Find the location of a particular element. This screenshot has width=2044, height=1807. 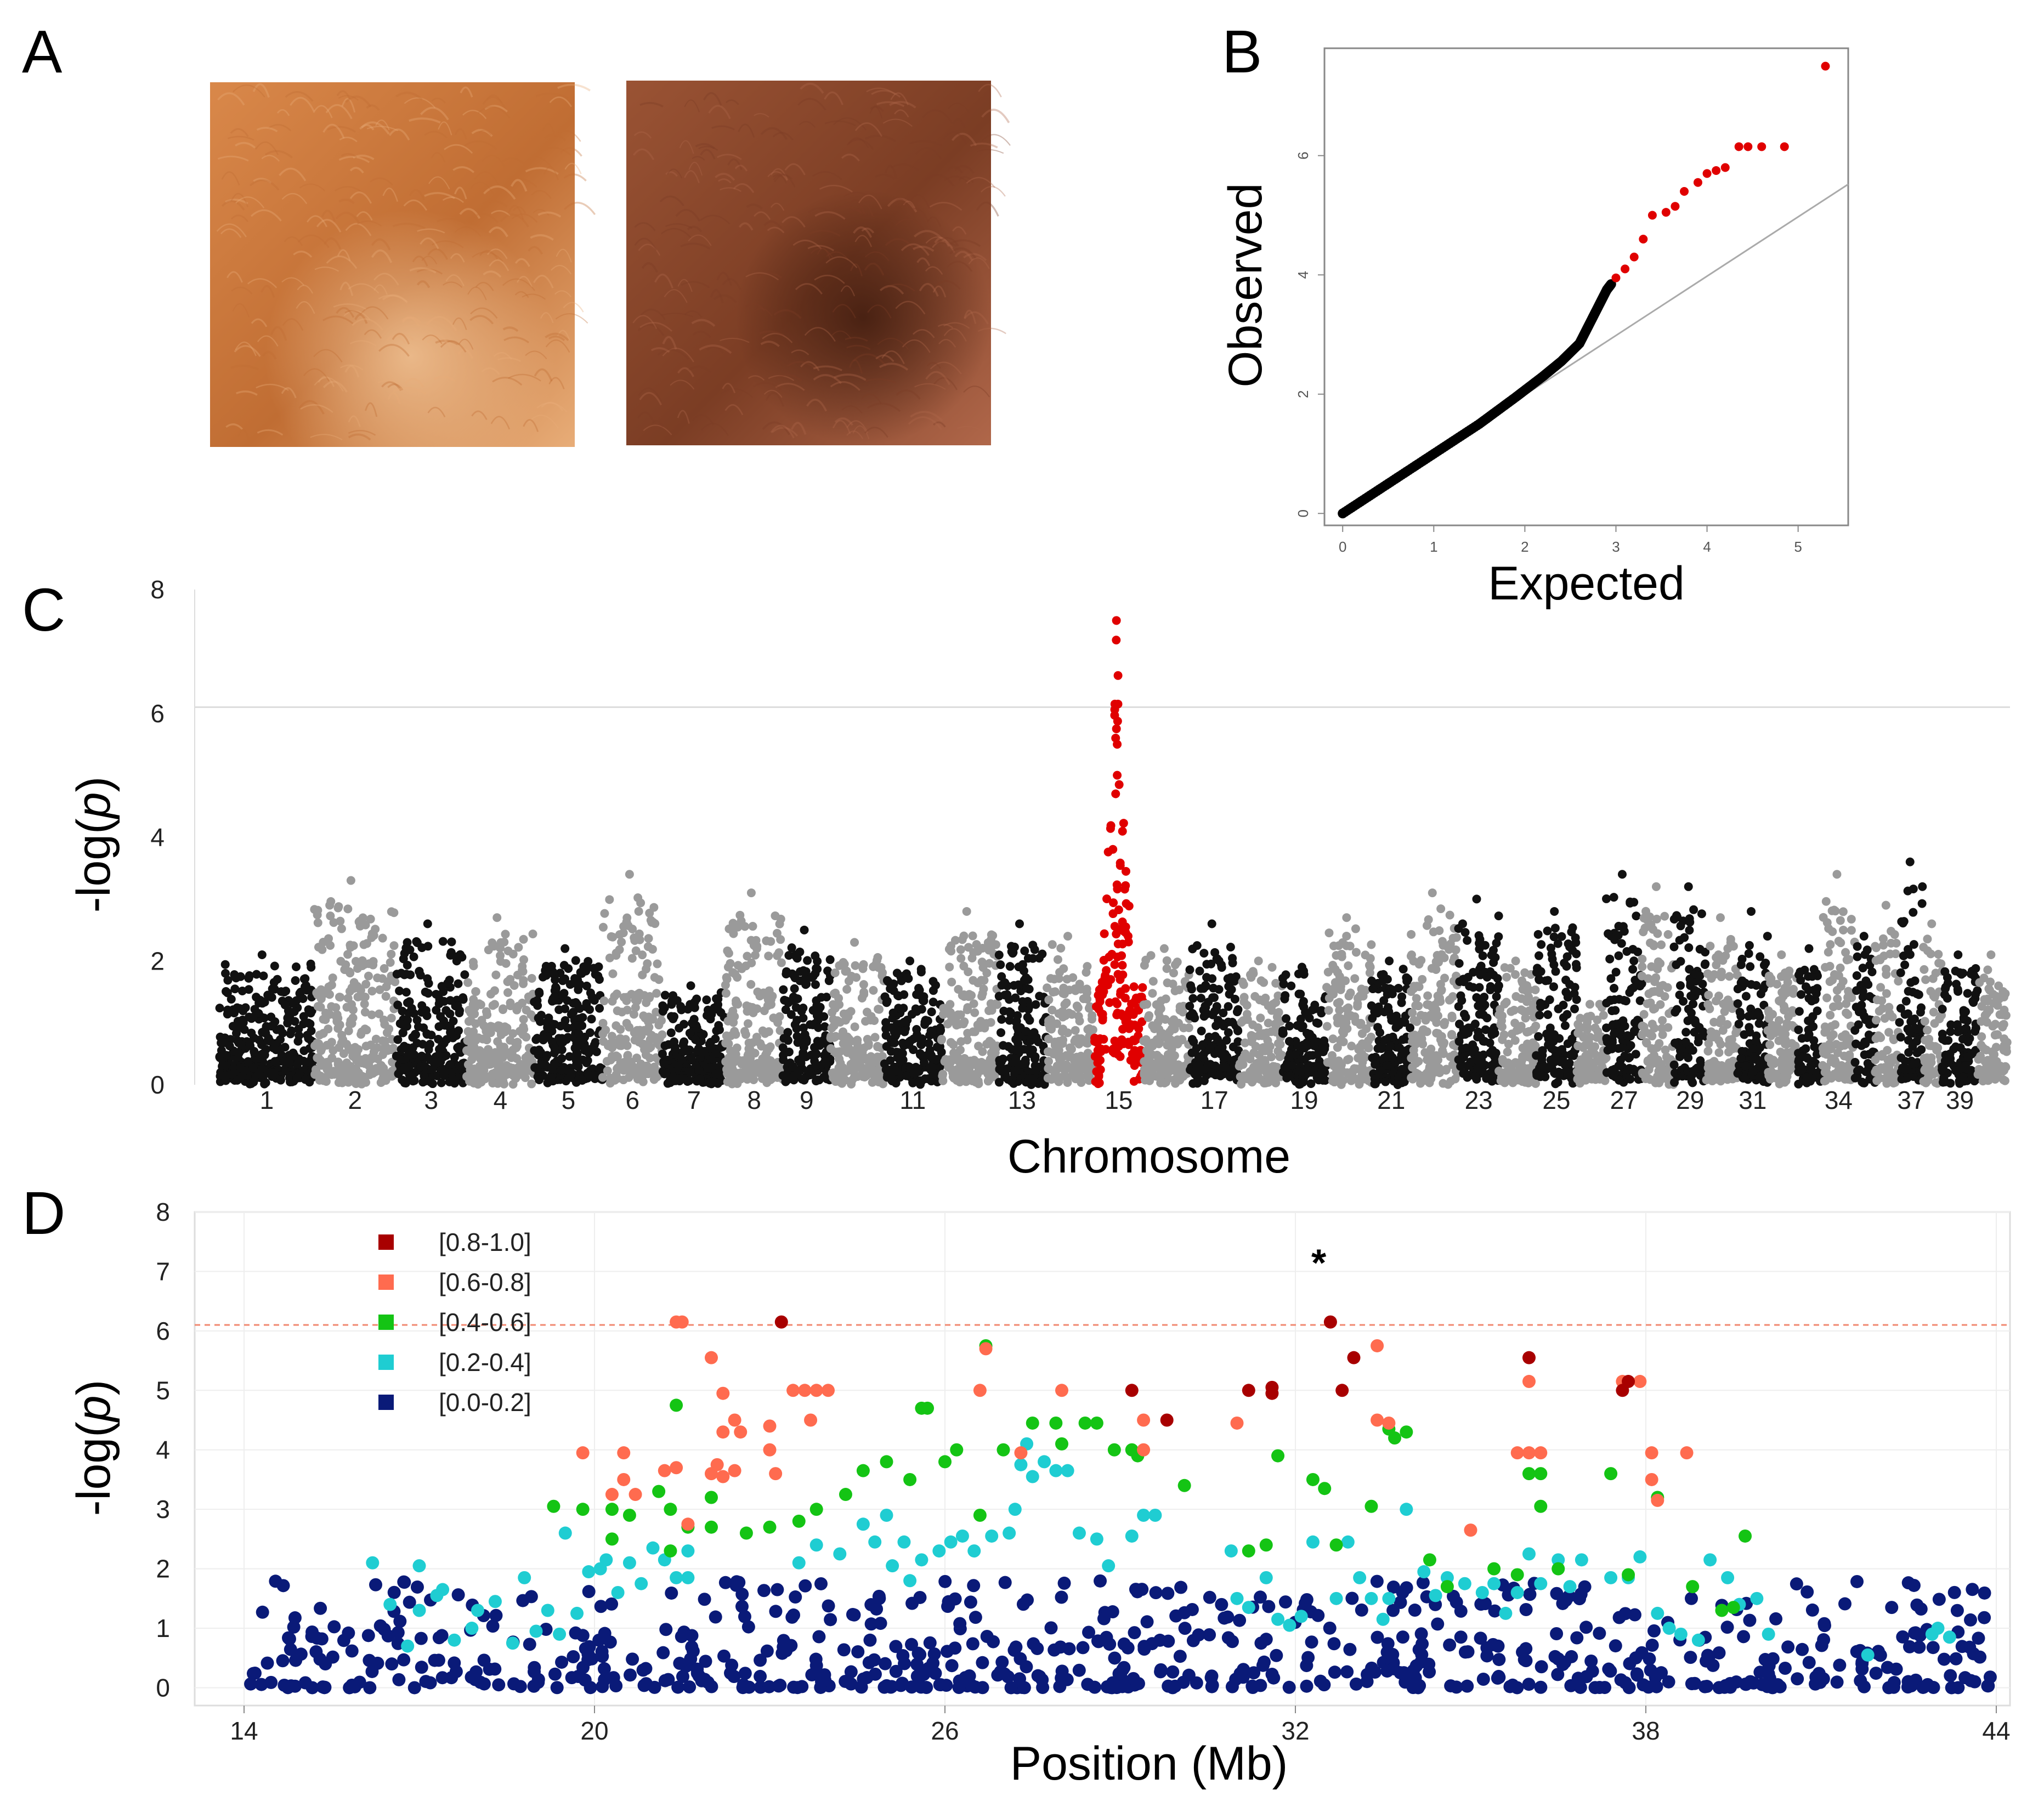

manhattan-top-point is located at coordinates (1117, 744).